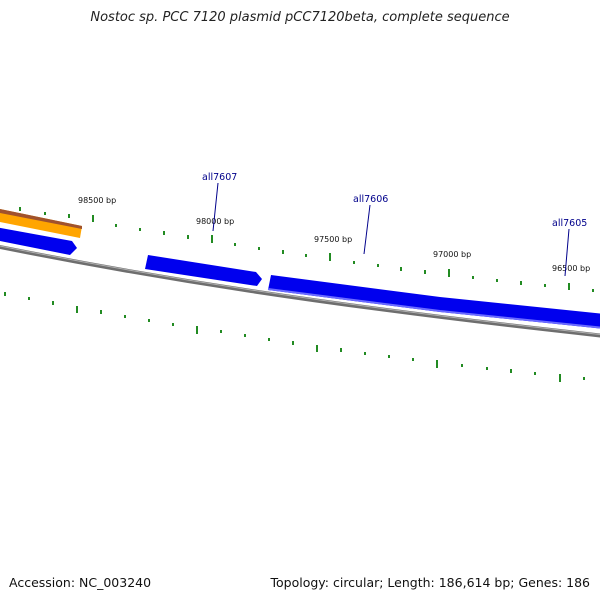  I want to click on gene-label-all7607: all7607, so click(219, 177).